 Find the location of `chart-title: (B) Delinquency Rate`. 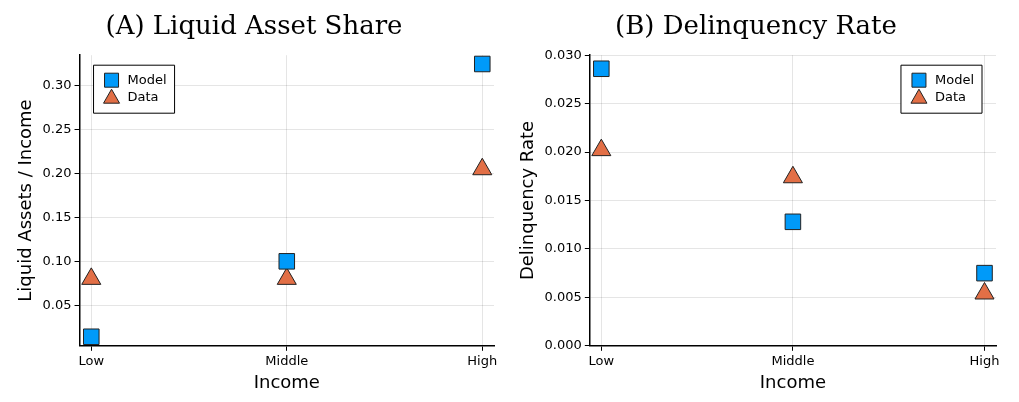

chart-title: (B) Delinquency Rate is located at coordinates (756, 25).